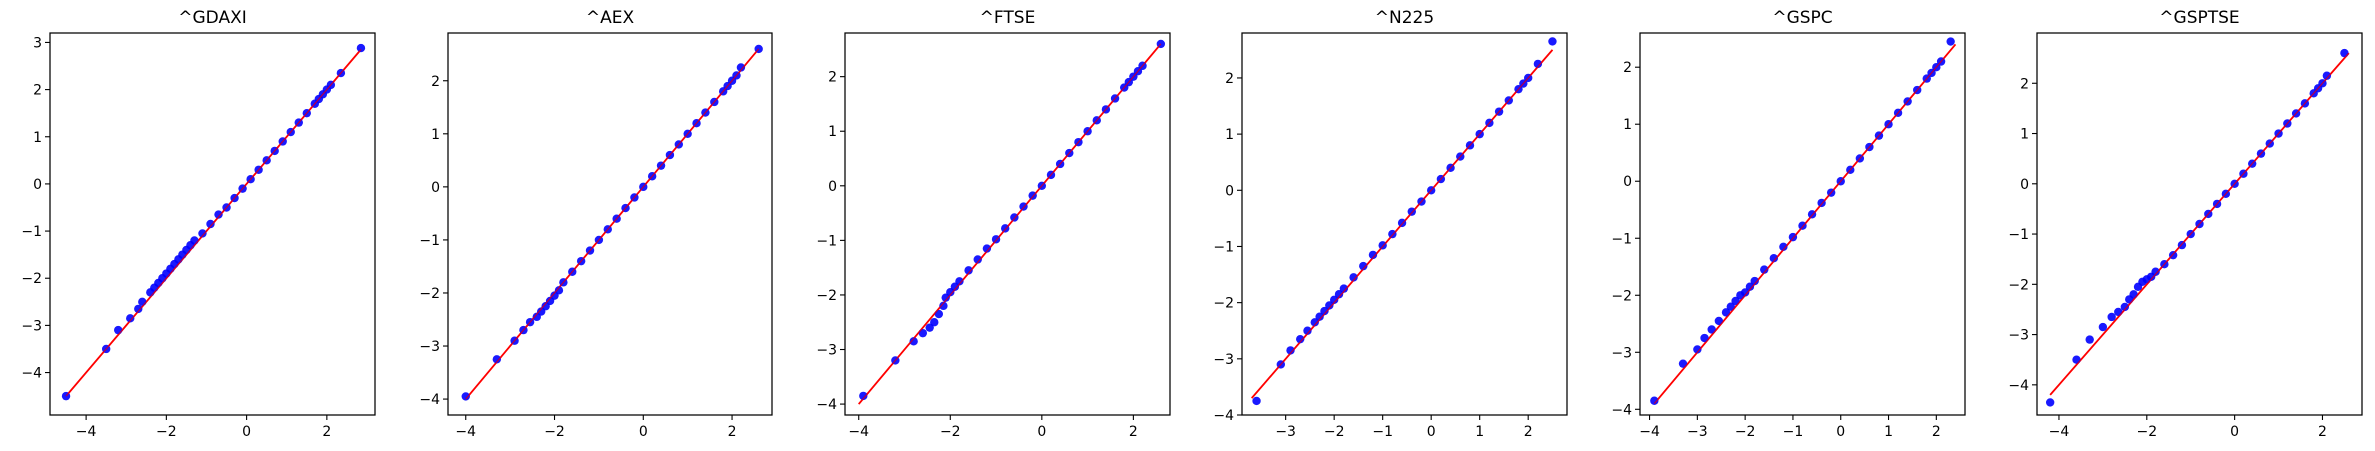 The height and width of the screenshot is (451, 2375). I want to click on panel-title: ^FTSE, so click(1008, 18).